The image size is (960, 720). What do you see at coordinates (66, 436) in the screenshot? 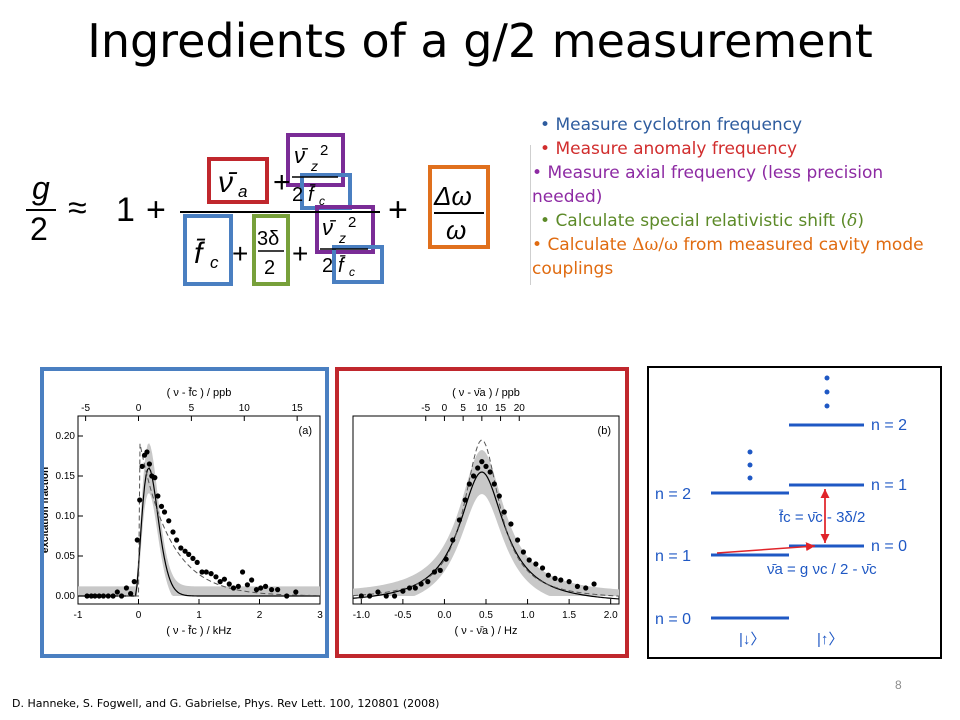
I see `y-tick-label: 0.20` at bounding box center [66, 436].